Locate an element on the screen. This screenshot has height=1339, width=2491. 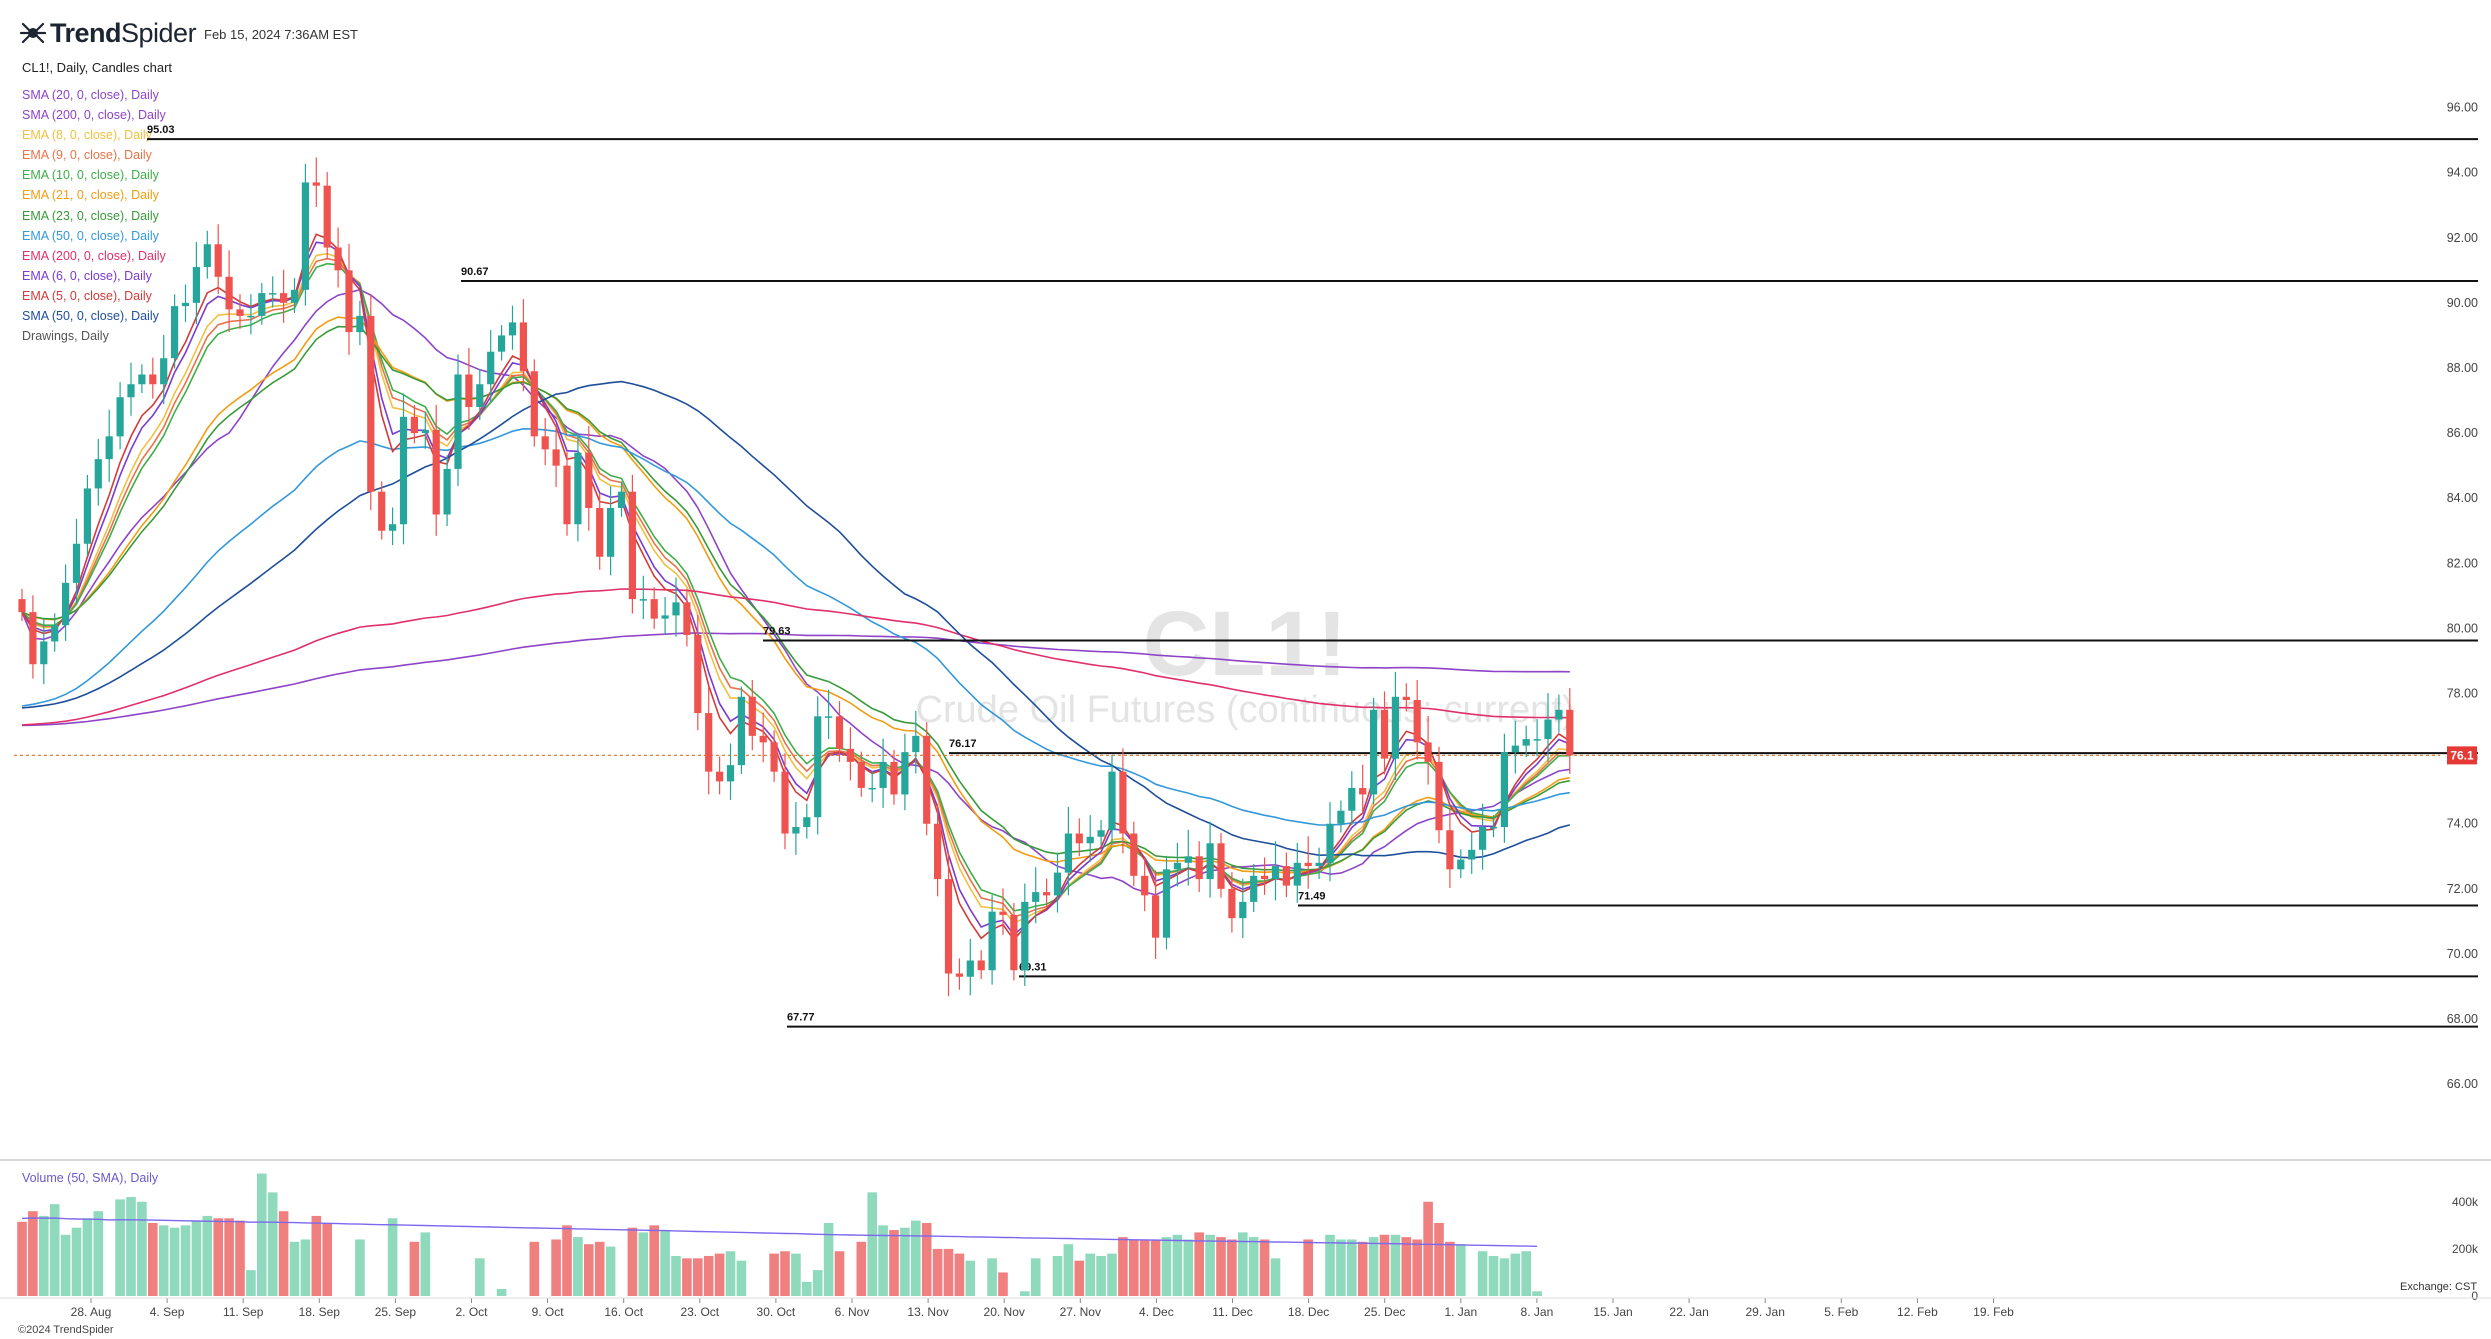
price-axis-tick: 80.00 is located at coordinates (2462, 628).